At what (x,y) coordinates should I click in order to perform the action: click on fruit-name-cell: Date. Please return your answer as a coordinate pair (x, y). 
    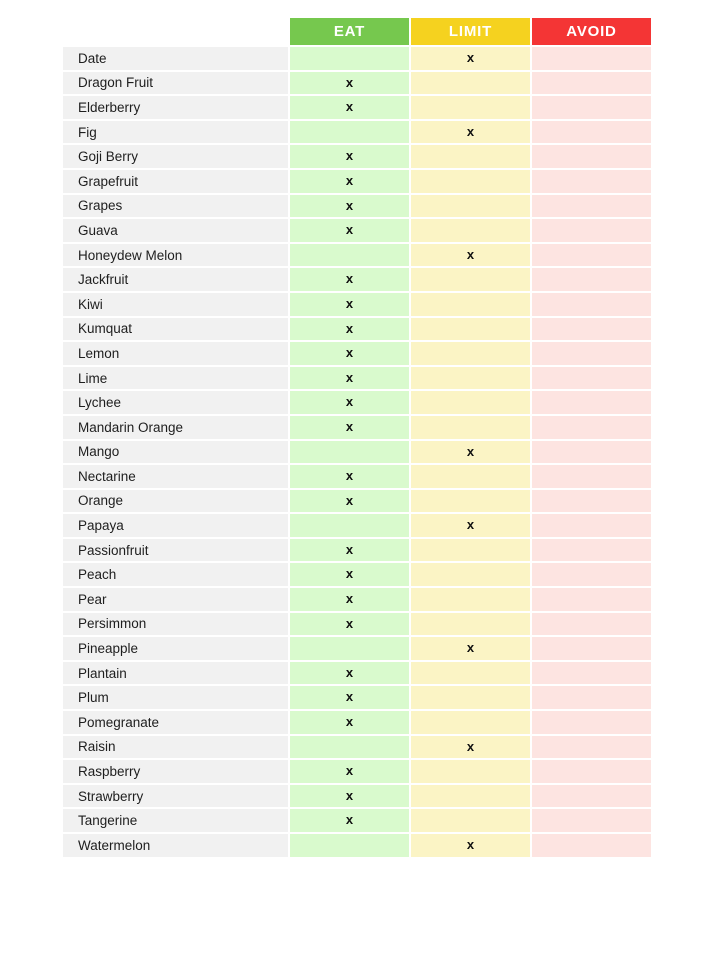
    Looking at the image, I should click on (175, 58).